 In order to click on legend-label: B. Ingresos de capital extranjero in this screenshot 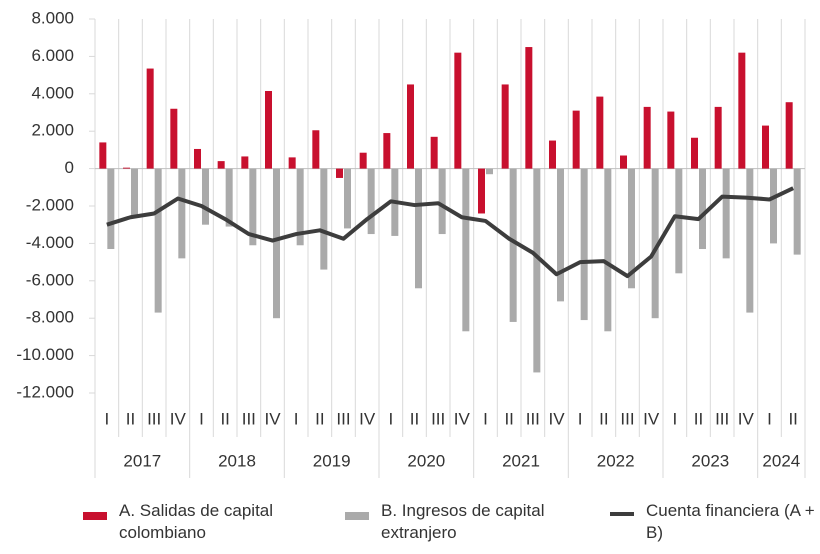, I will do `click(463, 521)`.